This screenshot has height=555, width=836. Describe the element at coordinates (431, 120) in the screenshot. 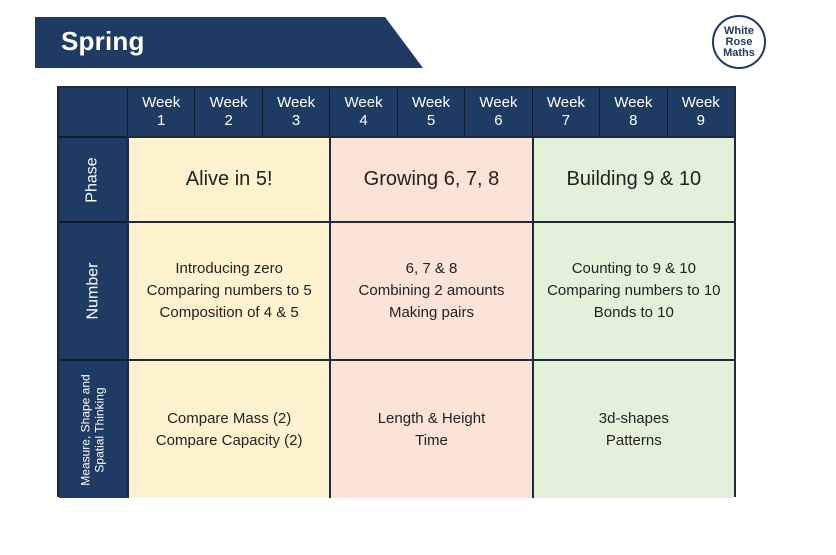

I see `week-number: 5` at that location.